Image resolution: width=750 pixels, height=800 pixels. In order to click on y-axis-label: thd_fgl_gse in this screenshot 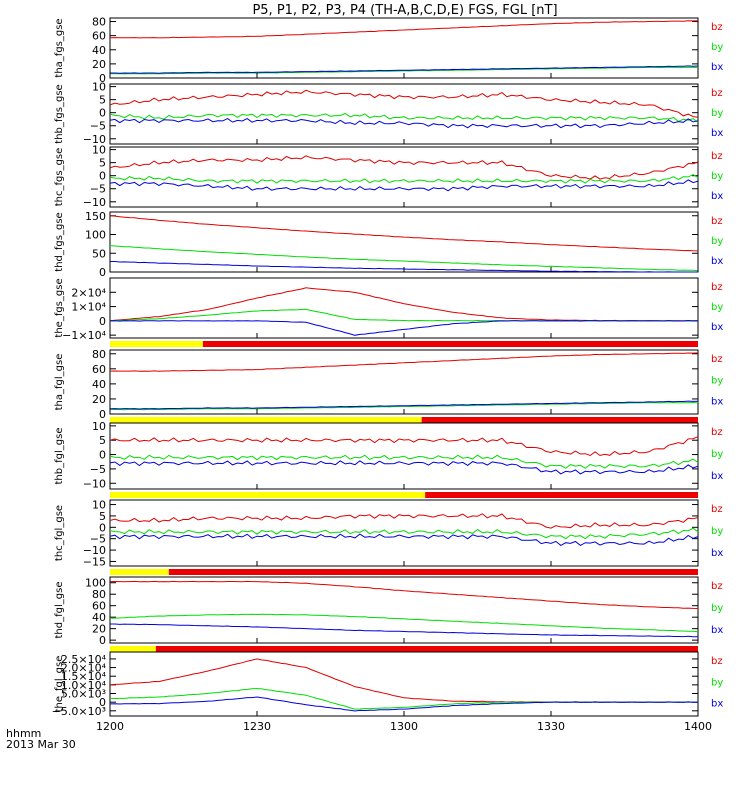, I will do `click(59, 610)`.